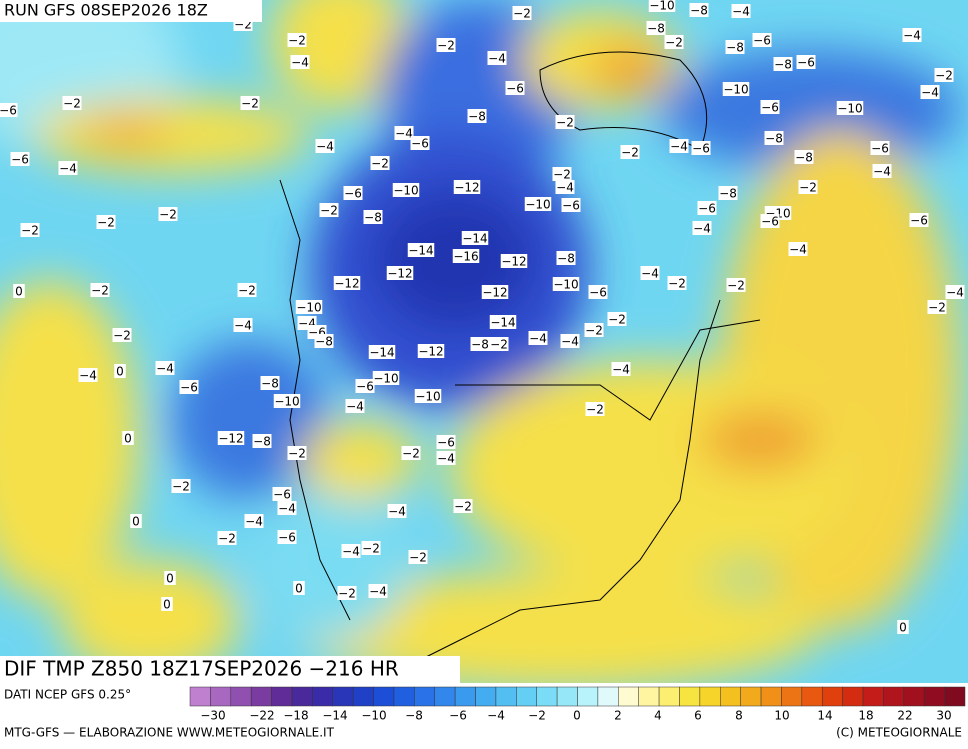 Image resolution: width=968 pixels, height=749 pixels. I want to click on contour-label: 0, so click(128, 439).